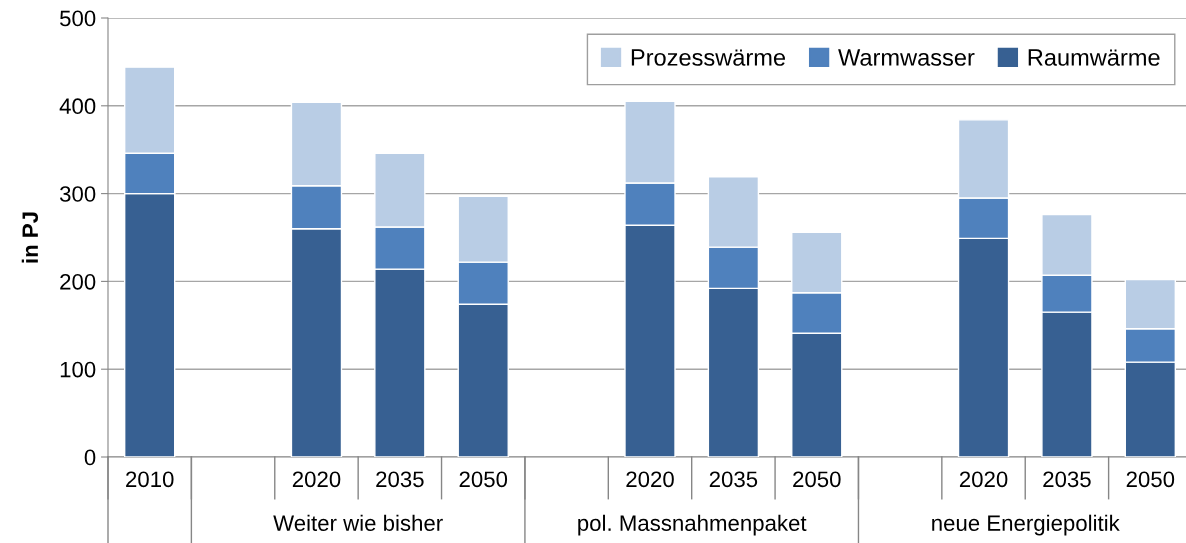 The image size is (1186, 543). What do you see at coordinates (90, 457) in the screenshot?
I see `y-tick-label: 0` at bounding box center [90, 457].